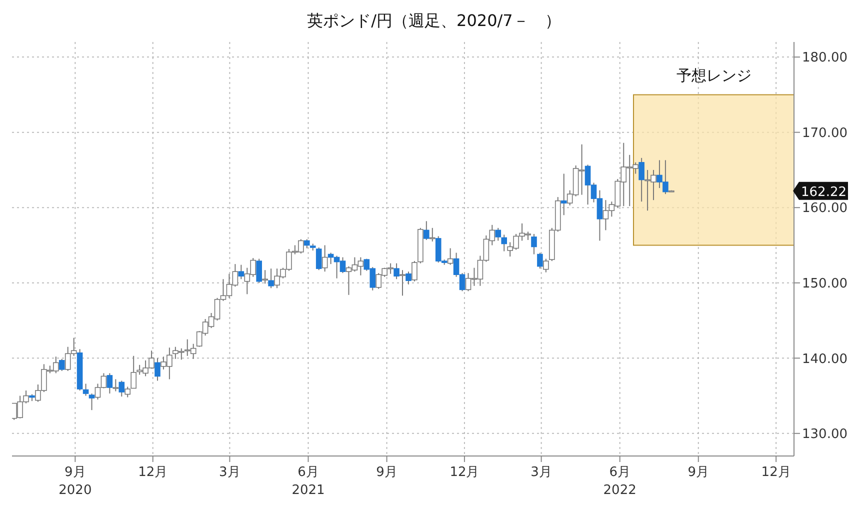  What do you see at coordinates (825, 208) in the screenshot?
I see `y-tick-label: 160.00` at bounding box center [825, 208].